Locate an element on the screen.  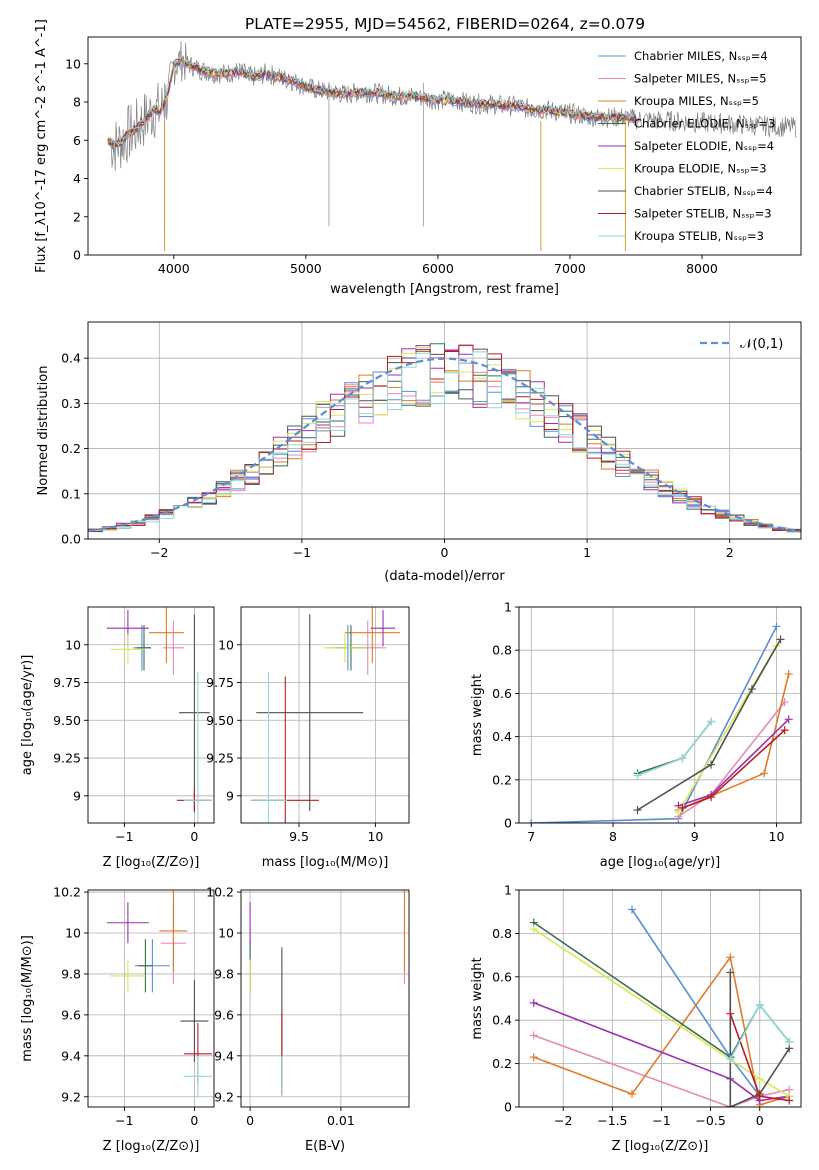
x-tick-label: −1 is located at coordinates (661, 1120).